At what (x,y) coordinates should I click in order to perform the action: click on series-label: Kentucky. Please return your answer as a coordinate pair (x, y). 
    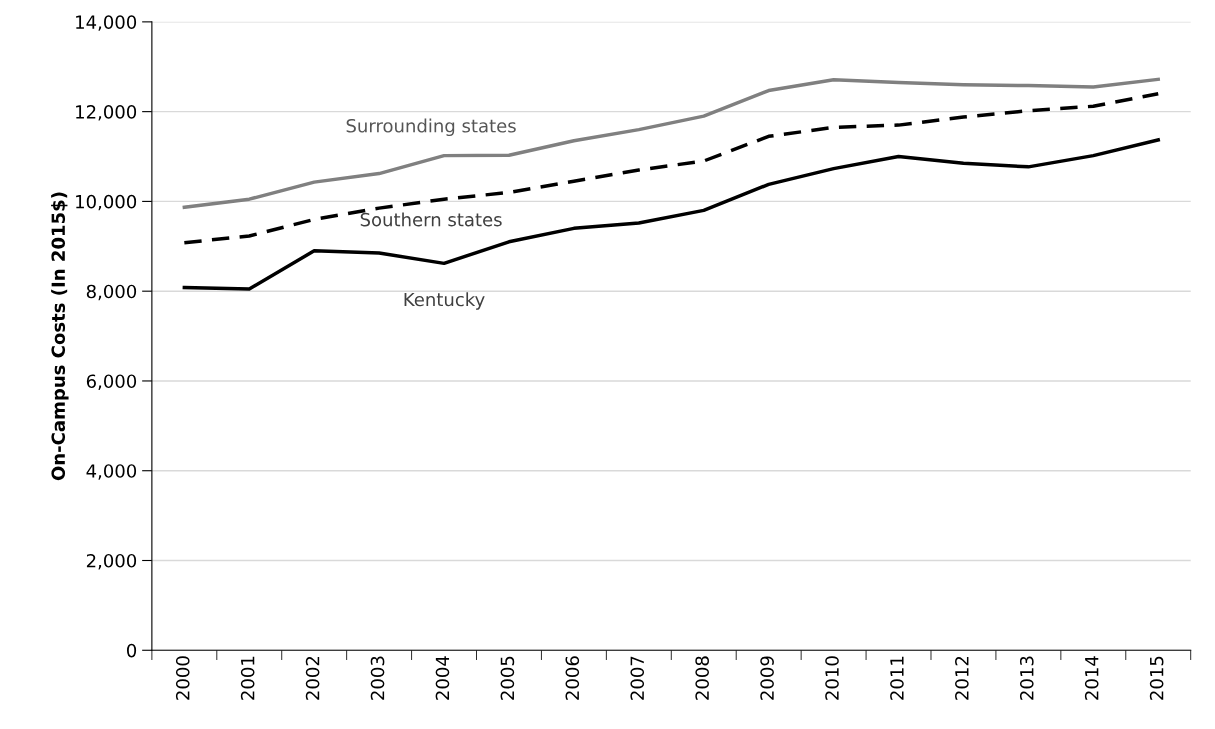
    Looking at the image, I should click on (444, 301).